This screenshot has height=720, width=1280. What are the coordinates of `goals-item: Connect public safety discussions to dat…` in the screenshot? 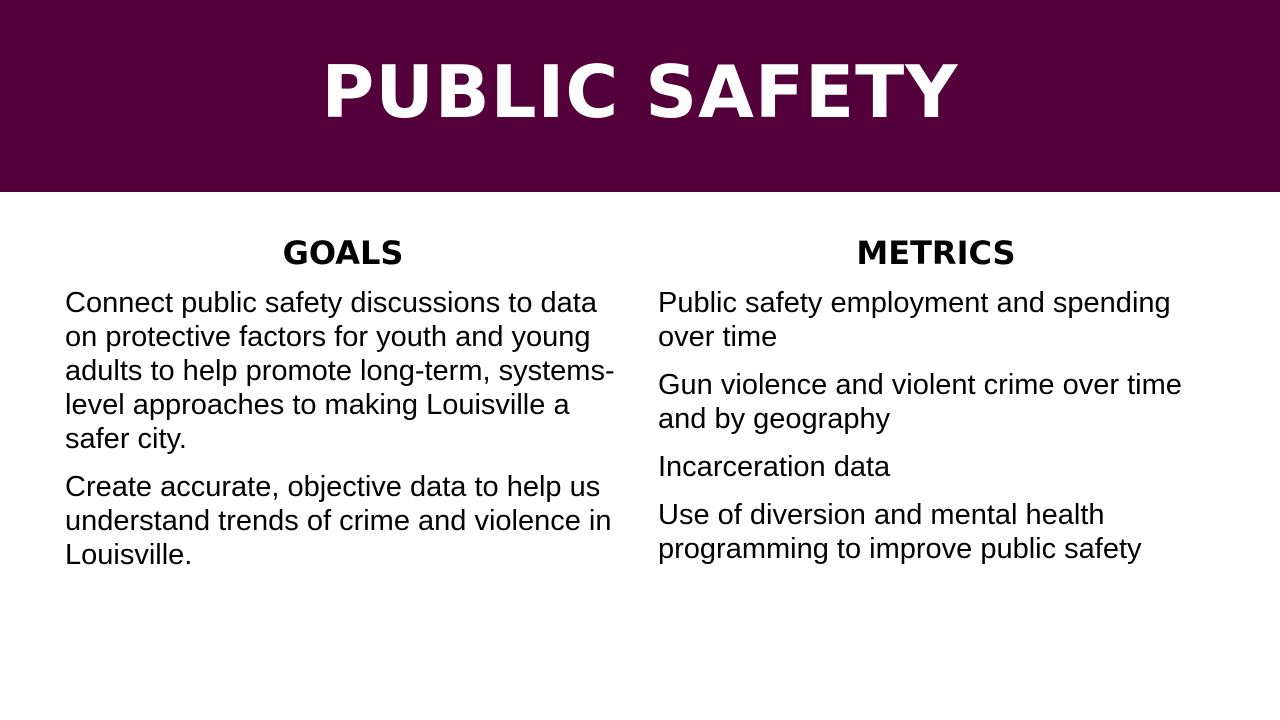 It's located at (340, 371).